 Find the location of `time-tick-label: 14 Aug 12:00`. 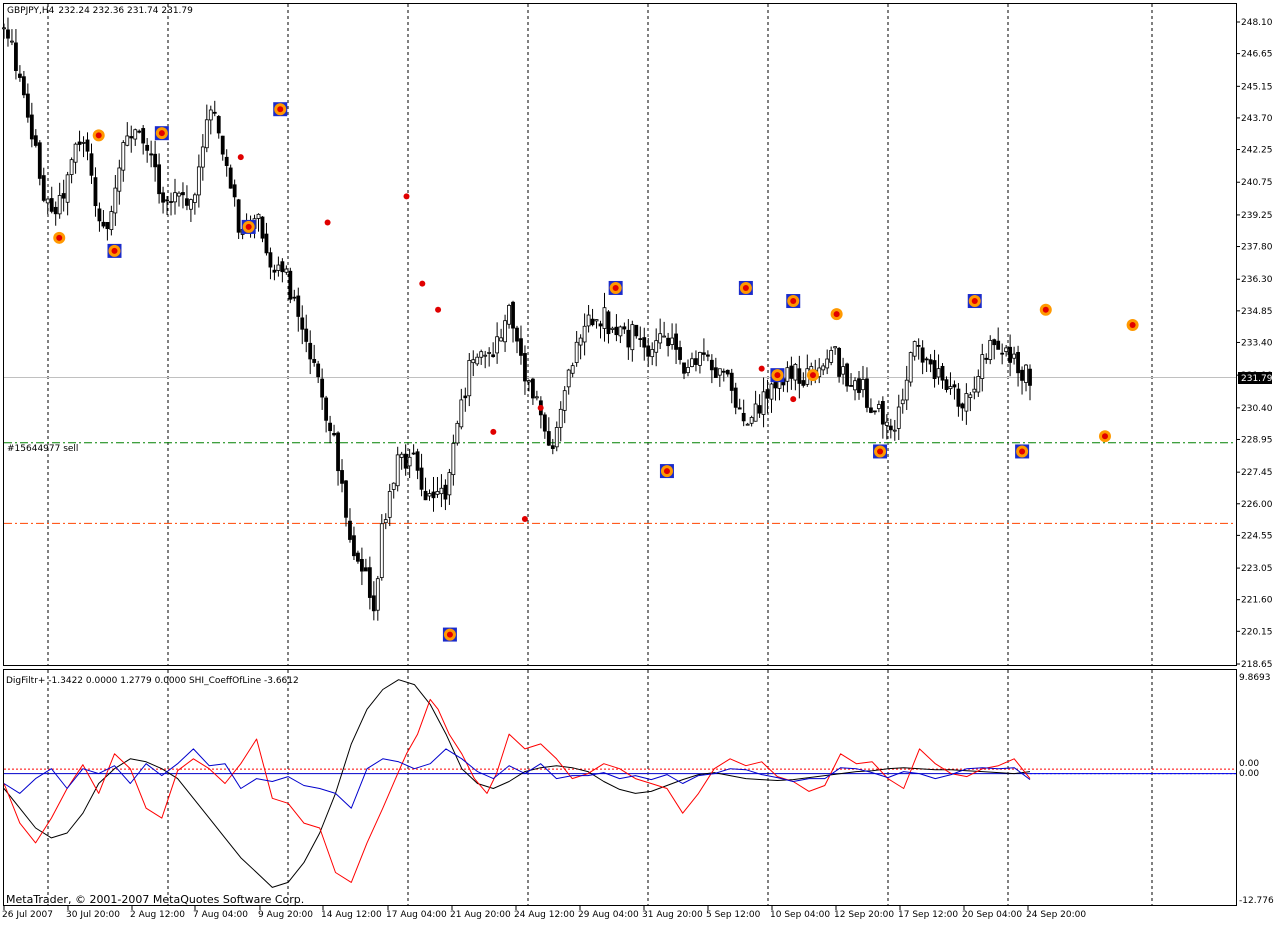

time-tick-label: 14 Aug 12:00 is located at coordinates (351, 915).